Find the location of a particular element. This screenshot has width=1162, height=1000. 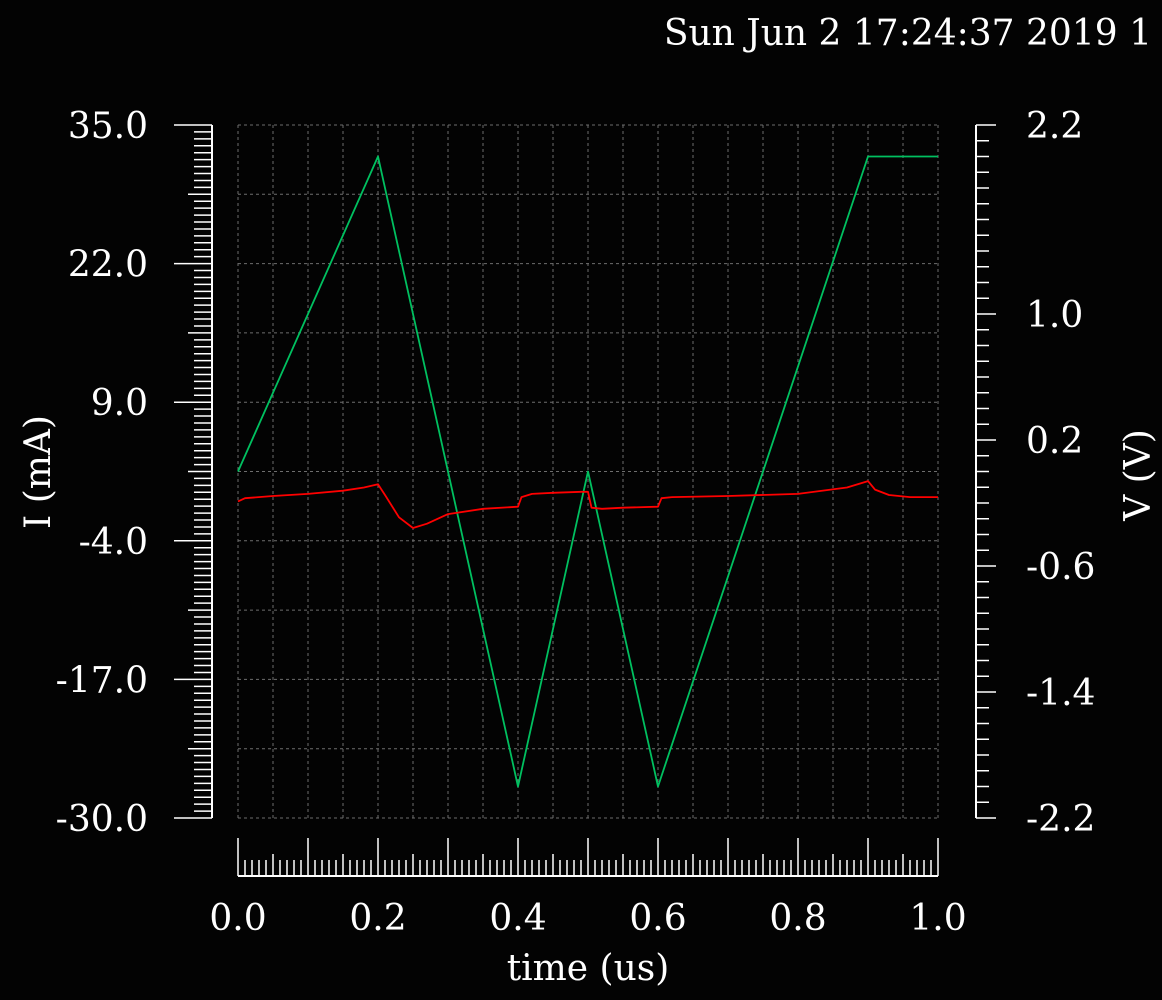

x-axis-label: time (us) is located at coordinates (588, 968).